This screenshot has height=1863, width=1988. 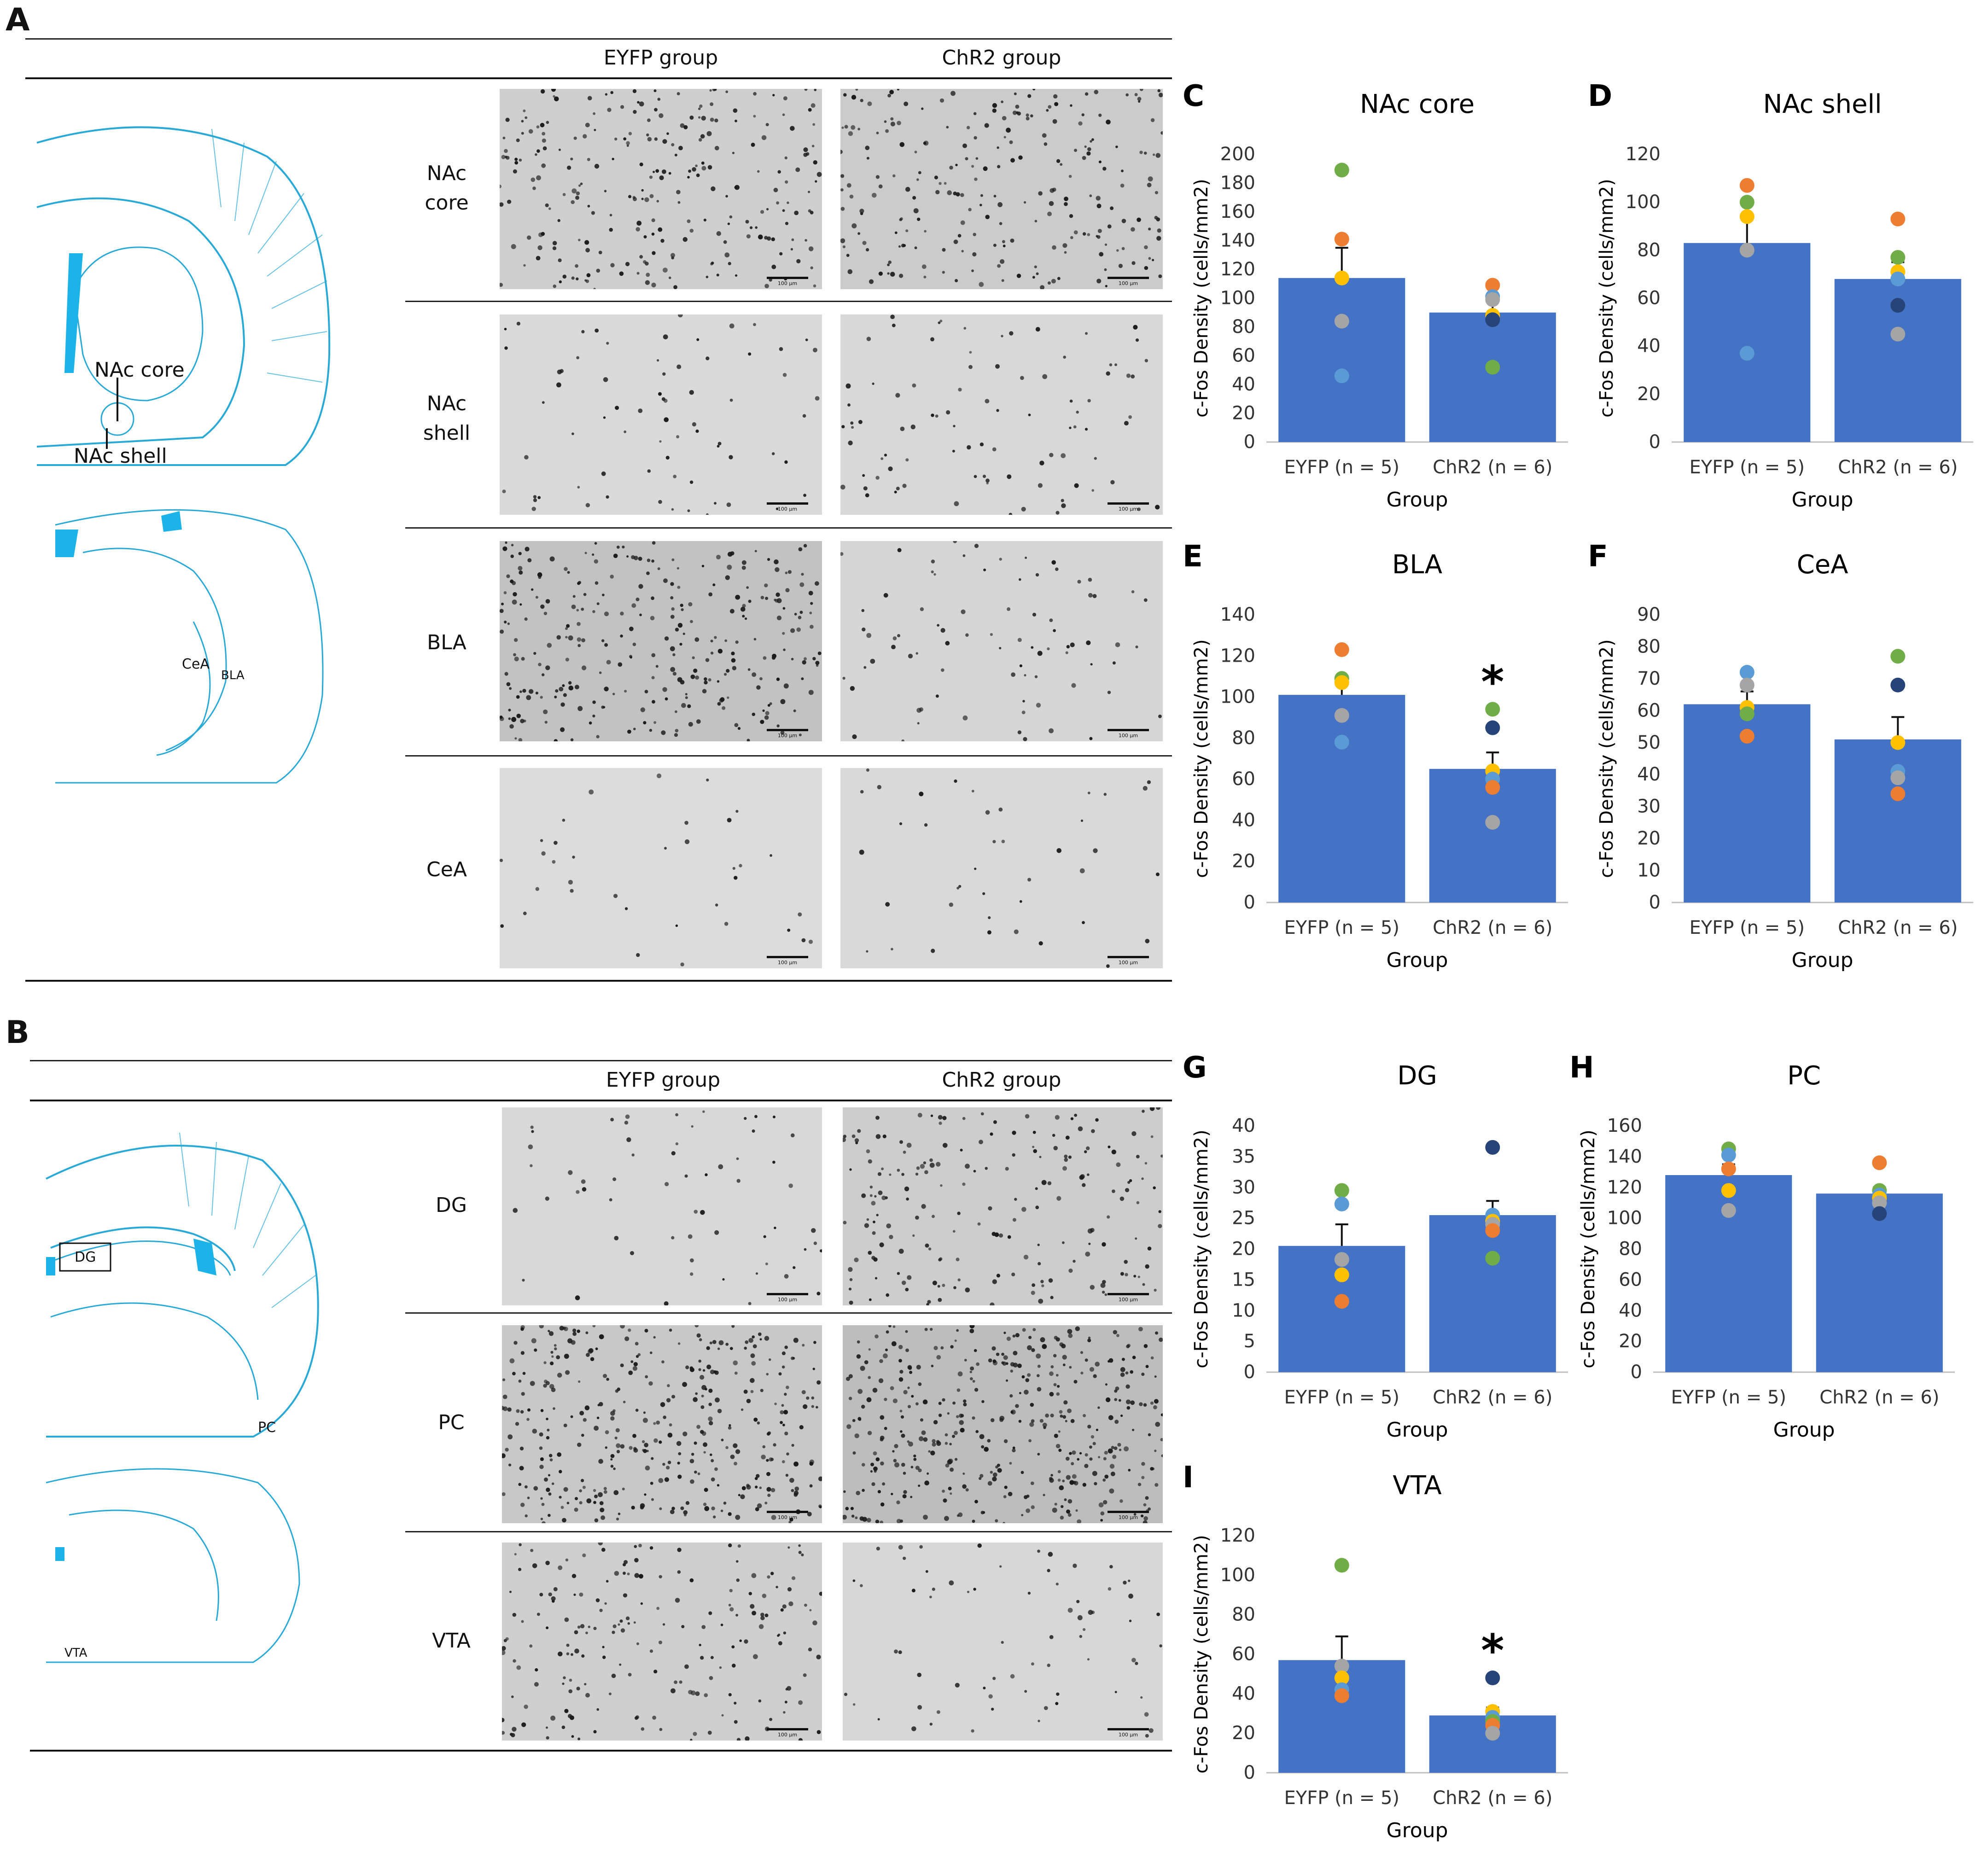 I want to click on chart-title: BLA, so click(x=1417, y=565).